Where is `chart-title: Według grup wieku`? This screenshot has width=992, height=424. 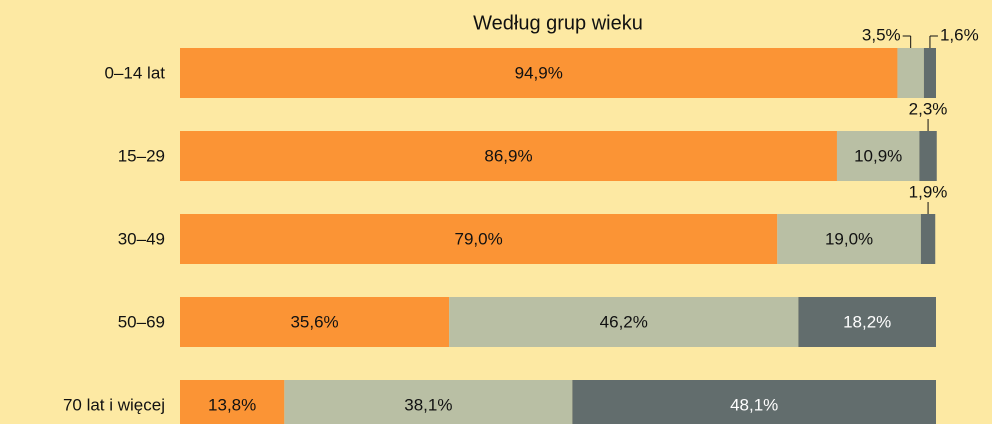
chart-title: Według grup wieku is located at coordinates (558, 23).